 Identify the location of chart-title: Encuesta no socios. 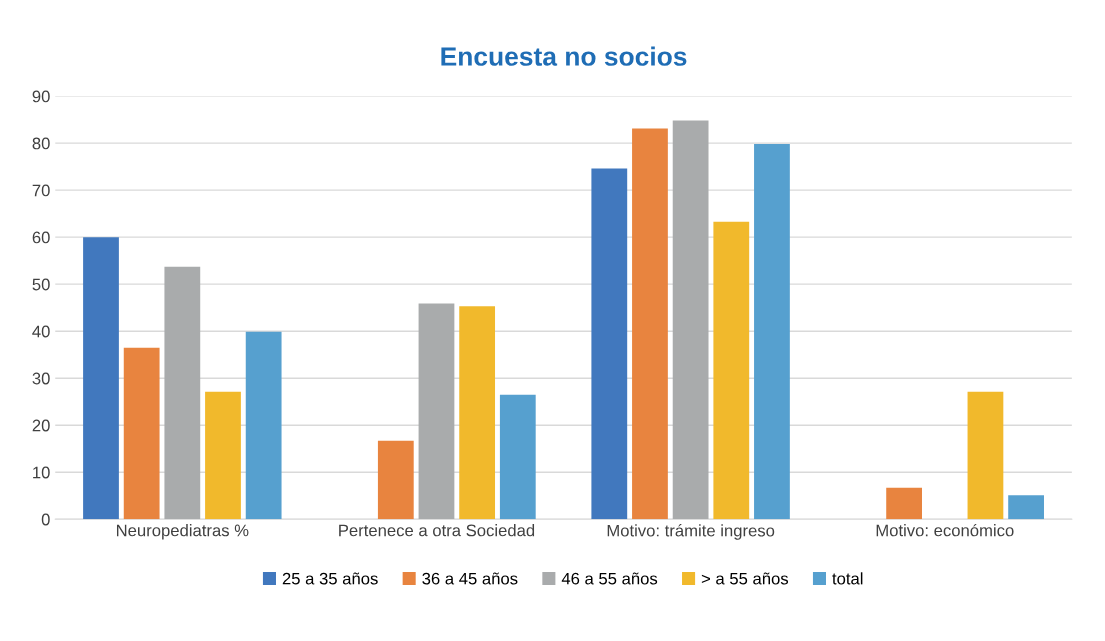
(564, 56).